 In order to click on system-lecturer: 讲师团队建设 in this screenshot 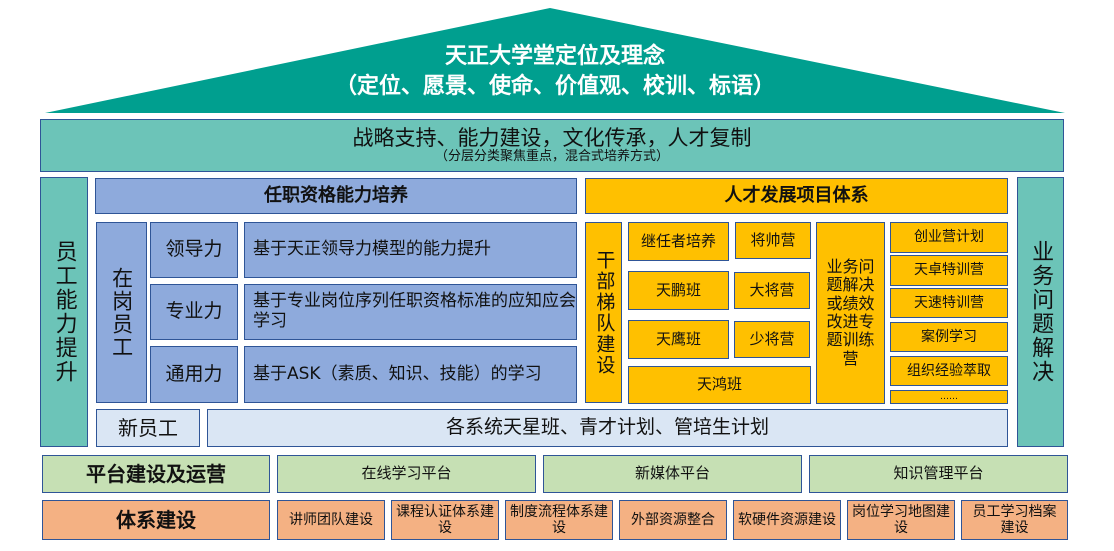, I will do `click(331, 520)`.